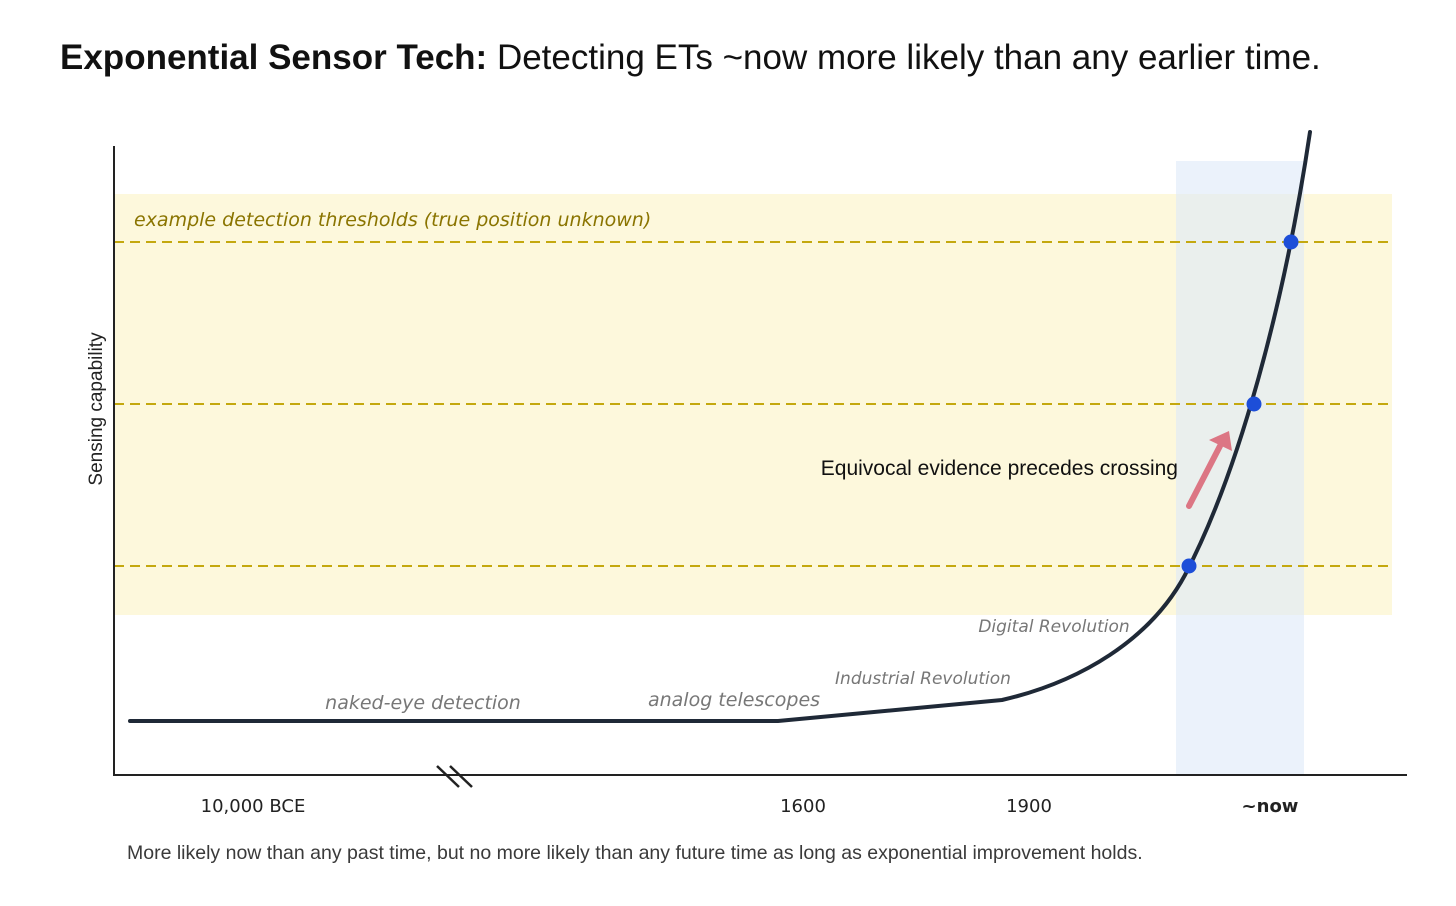 The height and width of the screenshot is (906, 1456). I want to click on x-tick-label: 10,000 BCE, so click(253, 806).